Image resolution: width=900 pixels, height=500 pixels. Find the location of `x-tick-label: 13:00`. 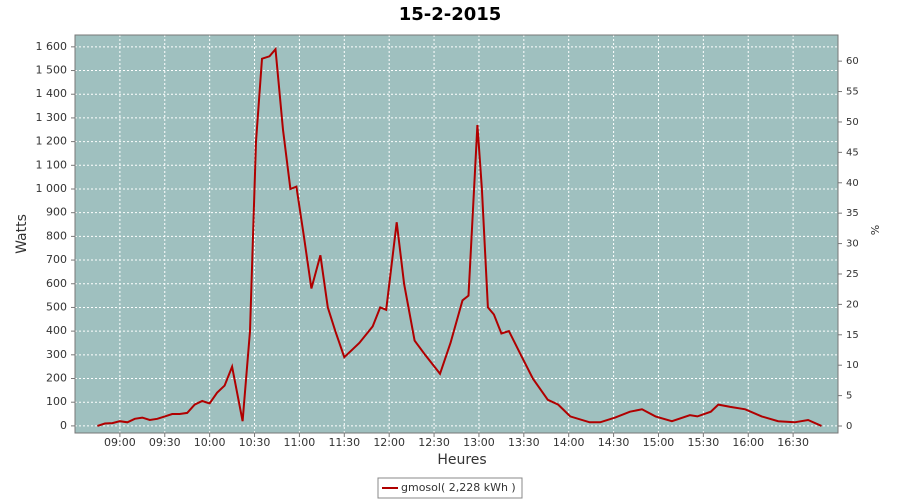

x-tick-label: 13:00 is located at coordinates (479, 442).